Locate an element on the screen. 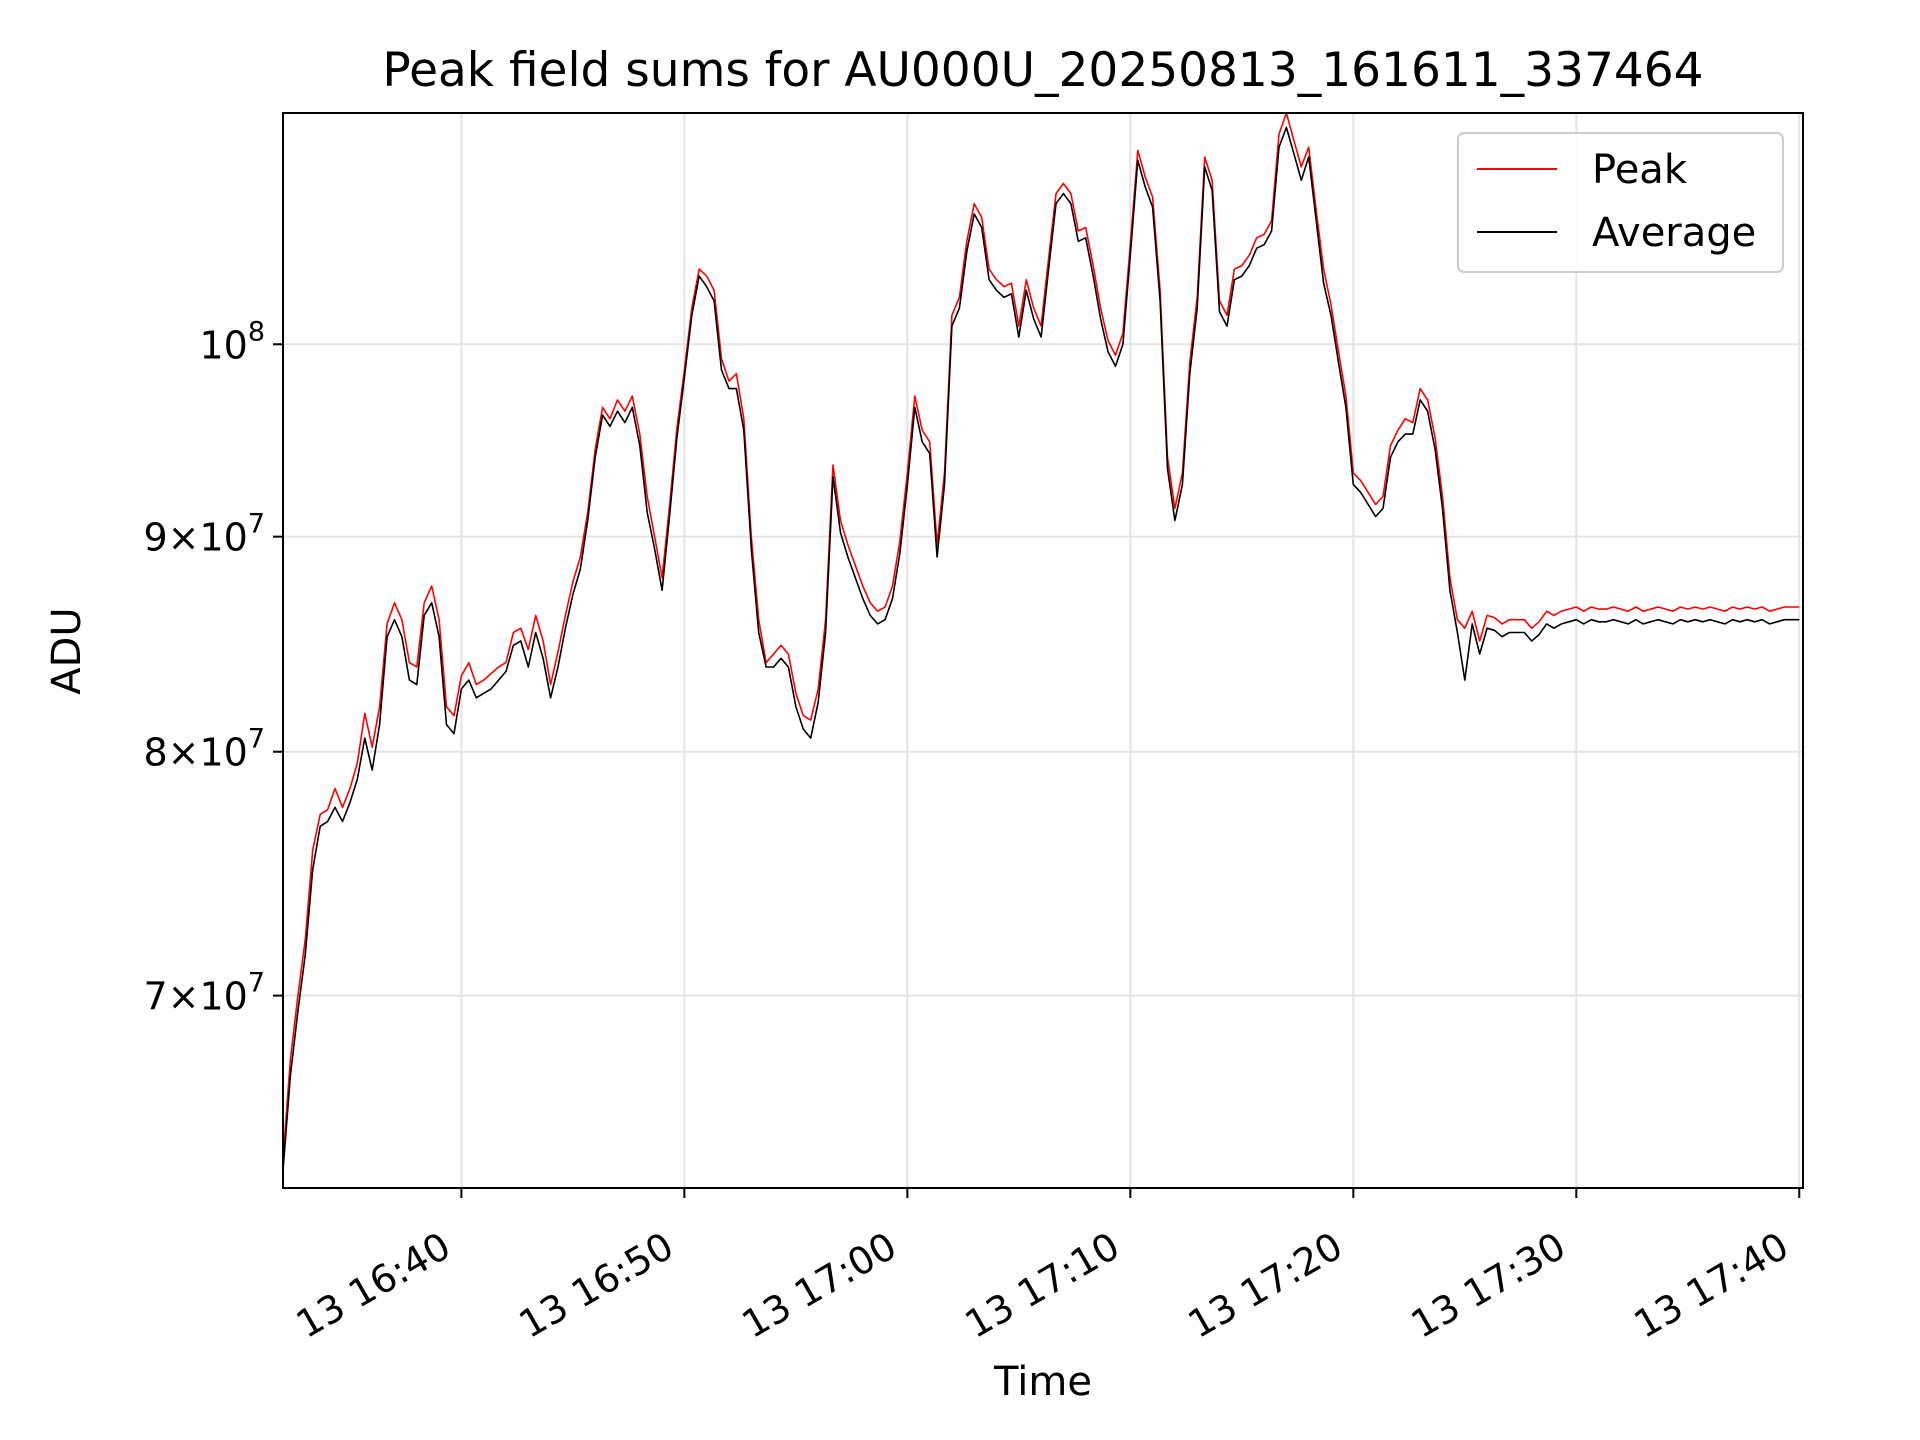 This screenshot has width=1920, height=1440. y-axis: 7×107 8×107 9×107 108 is located at coordinates (213, 667).